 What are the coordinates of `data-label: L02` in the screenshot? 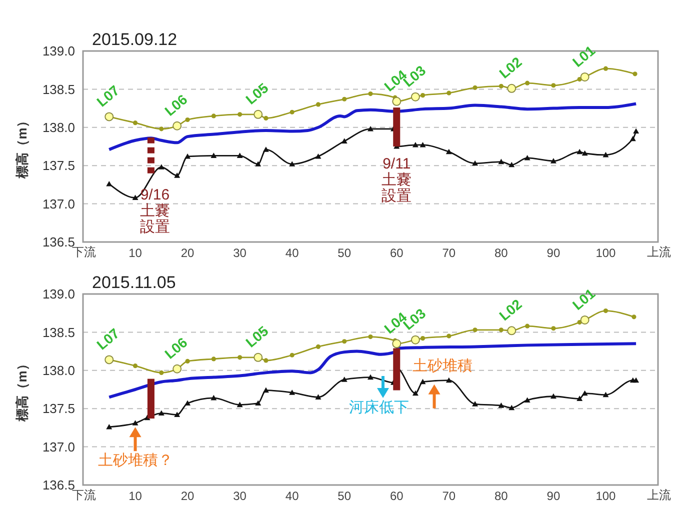 It's located at (510, 68).